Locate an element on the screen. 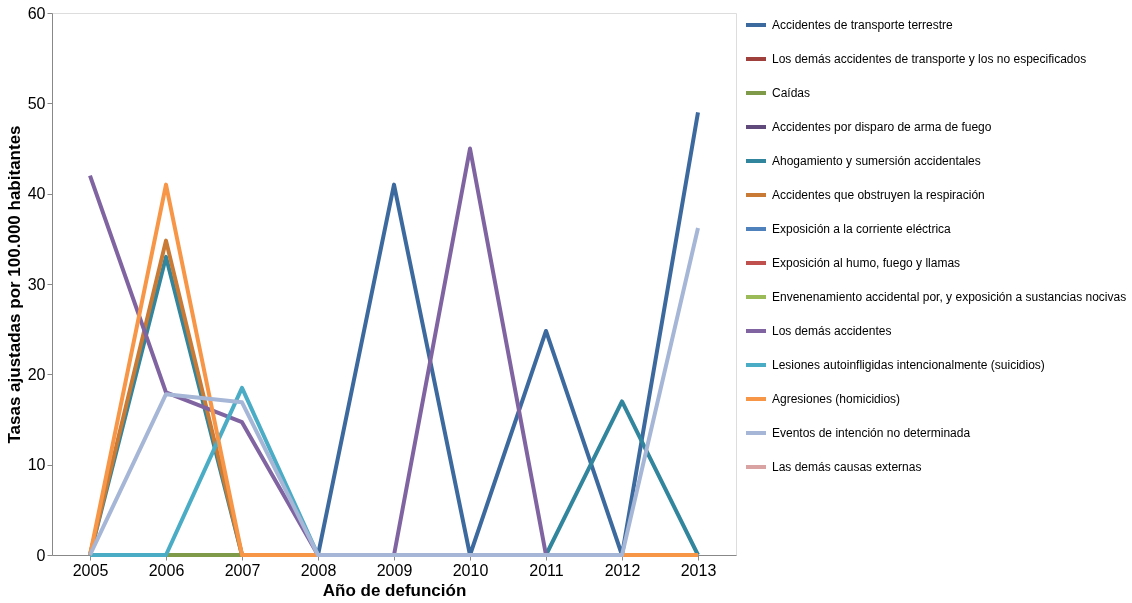  x-tick-label: 2013 is located at coordinates (698, 570).